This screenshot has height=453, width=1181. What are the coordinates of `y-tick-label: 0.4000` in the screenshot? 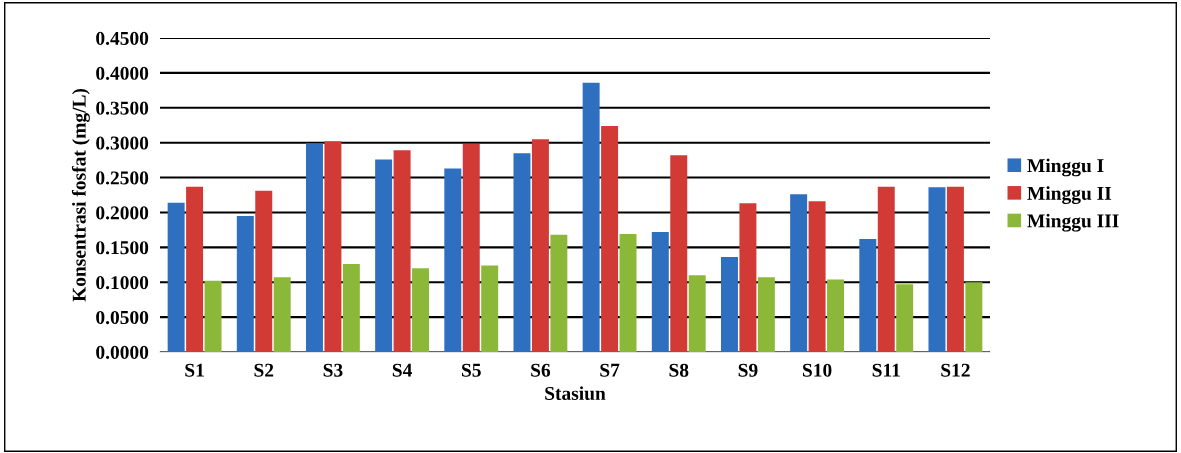 It's located at (122, 73).